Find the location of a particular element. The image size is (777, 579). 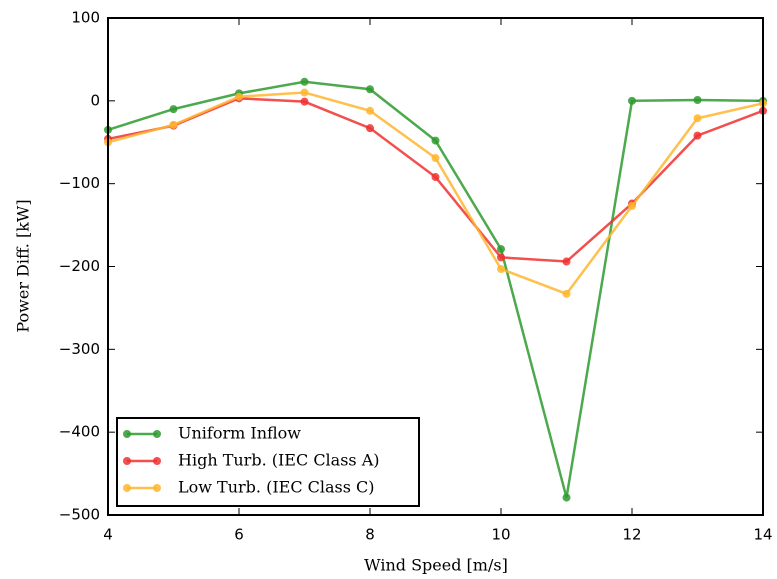

legend-box is located at coordinates (268, 462).